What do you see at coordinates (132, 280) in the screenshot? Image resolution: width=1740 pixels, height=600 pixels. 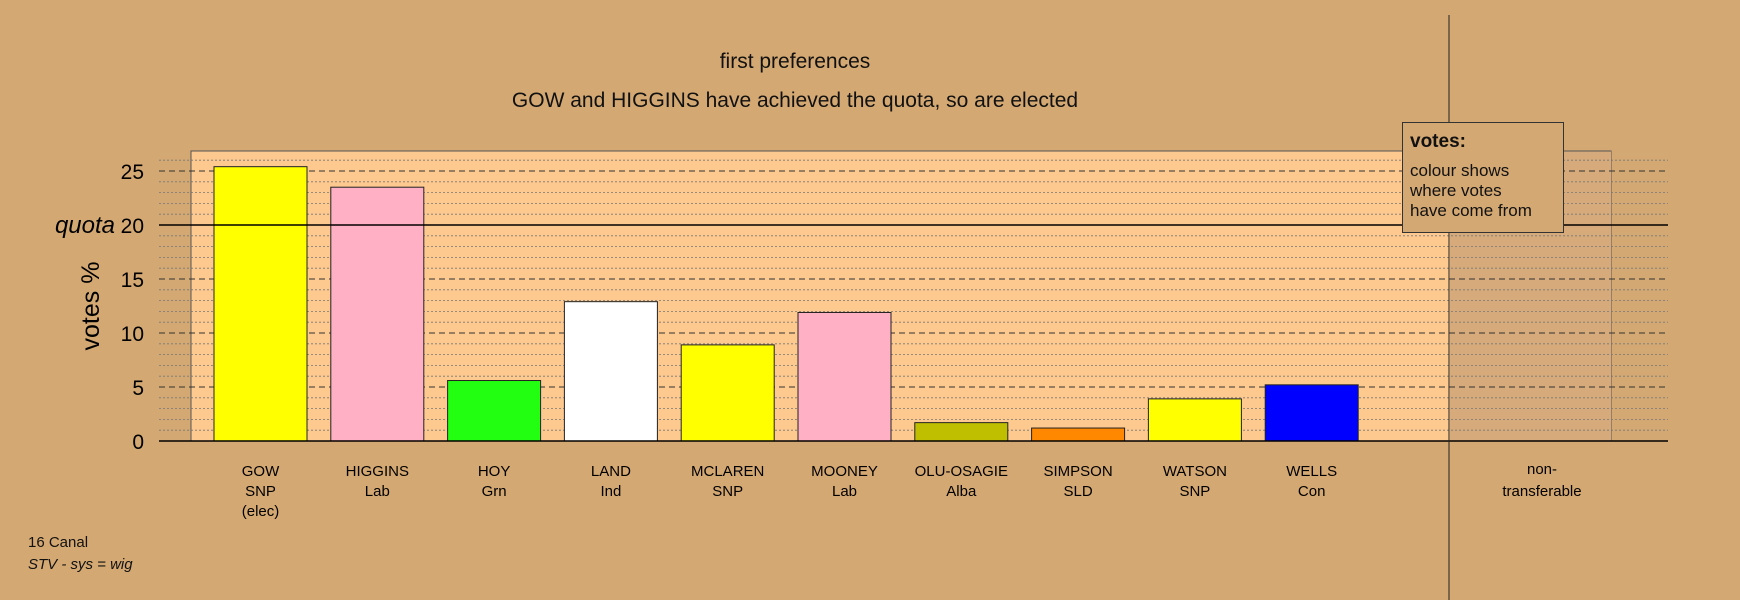 I see `y-tick-label: 15` at bounding box center [132, 280].